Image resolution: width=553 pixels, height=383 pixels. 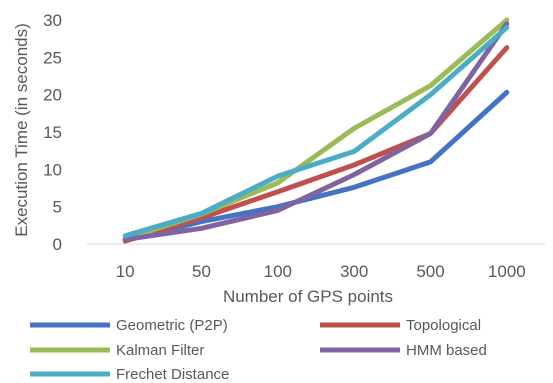 I want to click on x-tick-label: 50, so click(x=201, y=271).